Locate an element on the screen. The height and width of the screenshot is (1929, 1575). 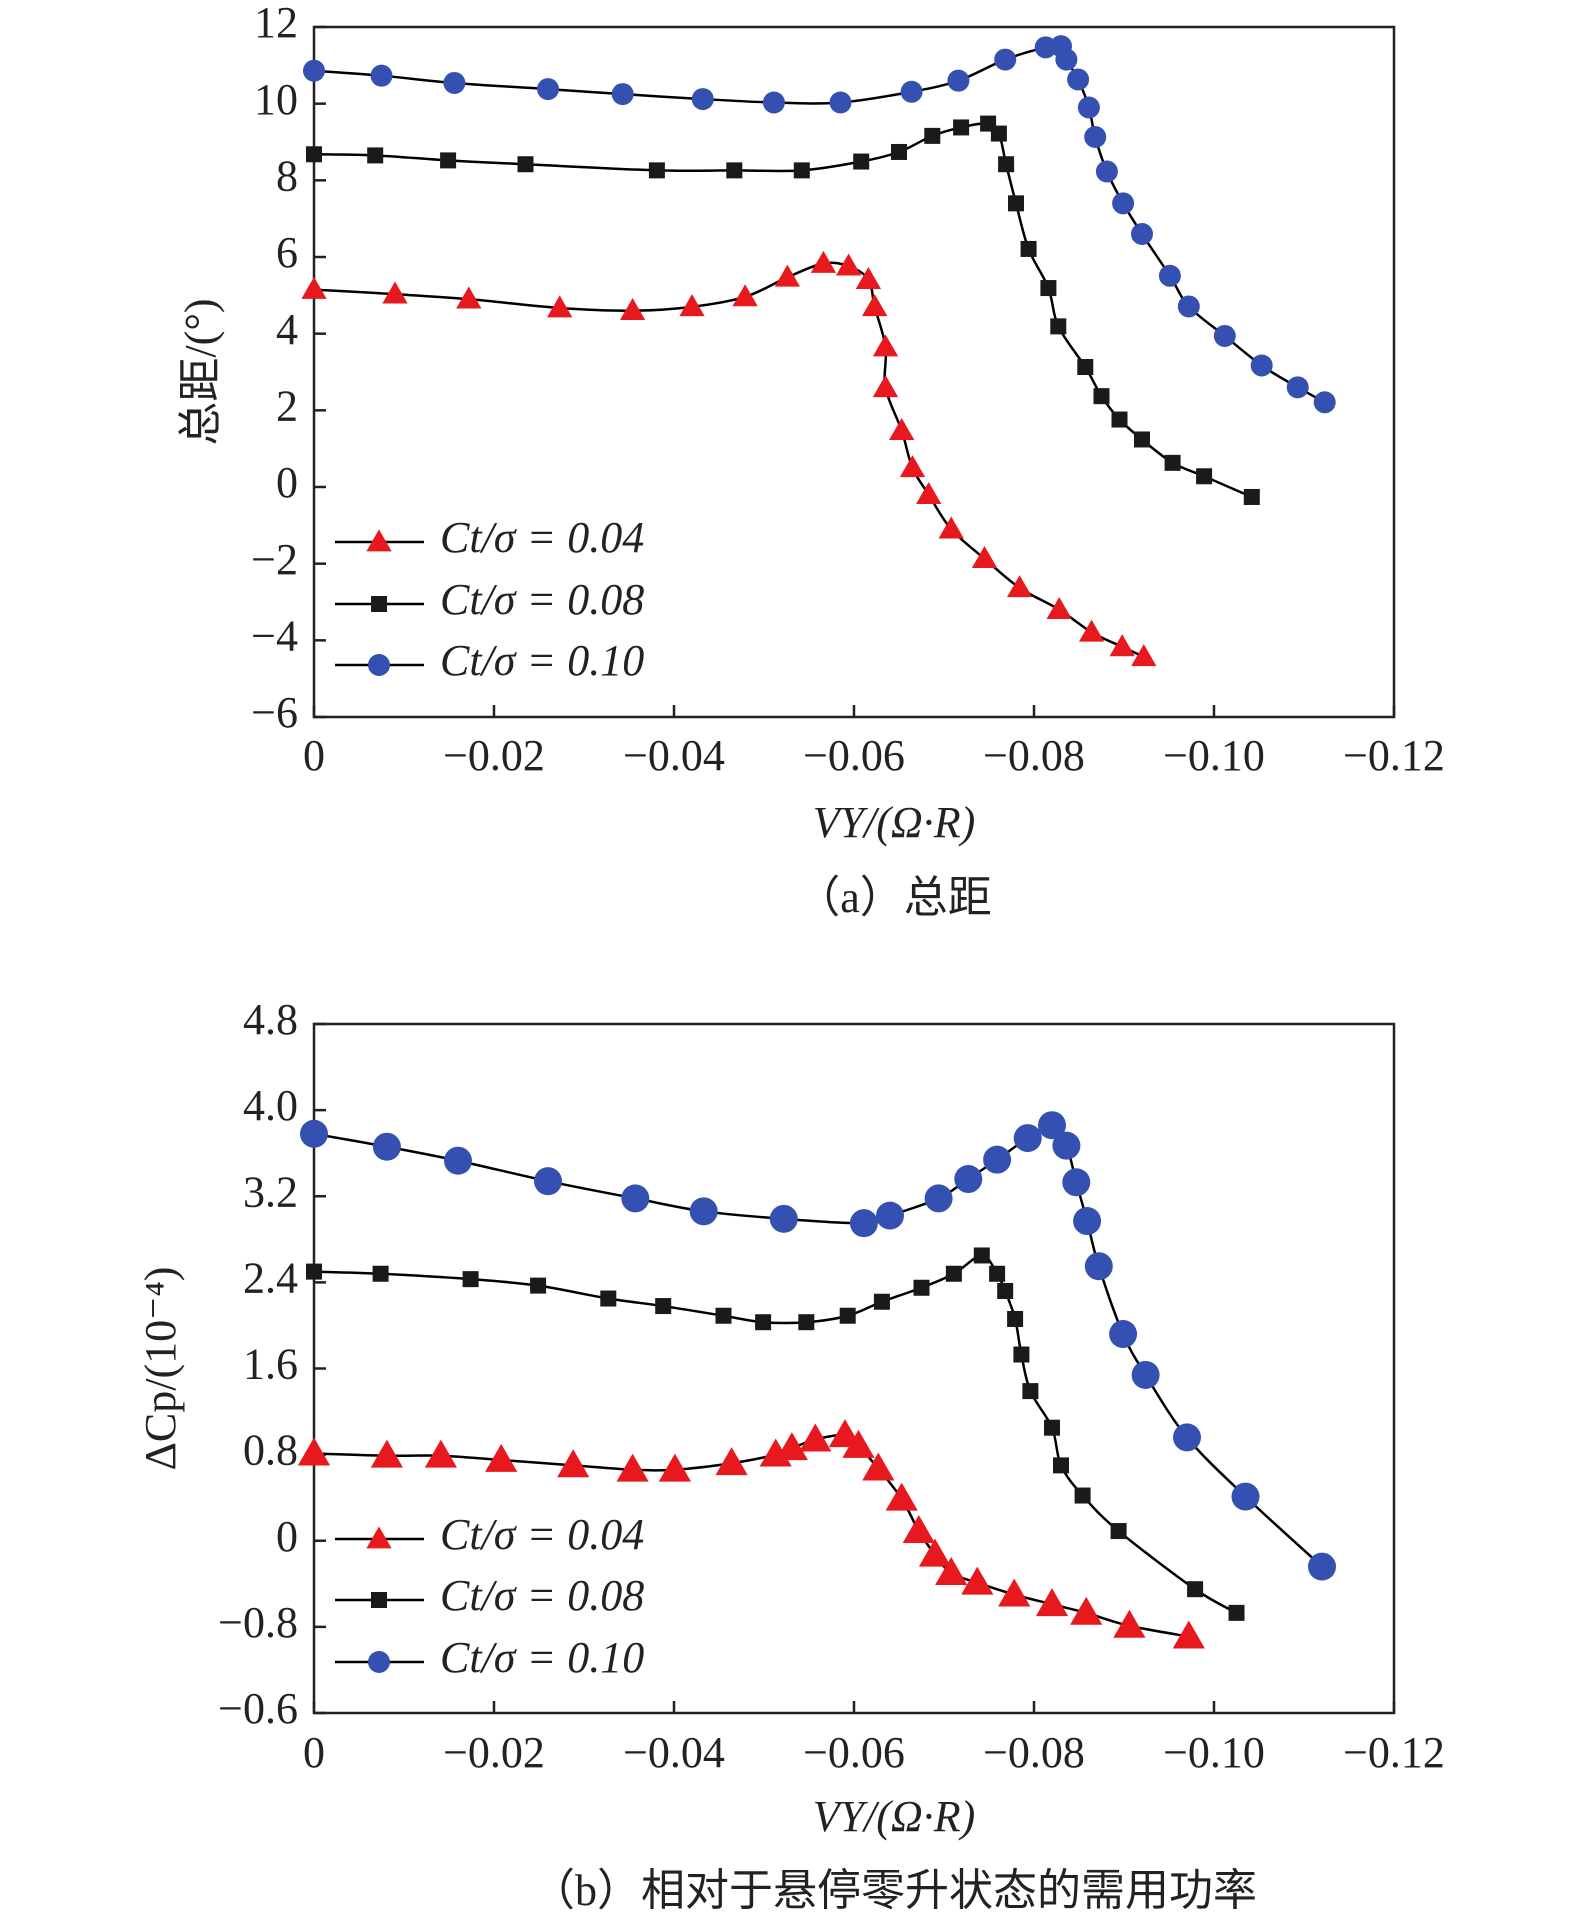
legend-label: Ct/σ = 0.08 is located at coordinates (542, 1595).